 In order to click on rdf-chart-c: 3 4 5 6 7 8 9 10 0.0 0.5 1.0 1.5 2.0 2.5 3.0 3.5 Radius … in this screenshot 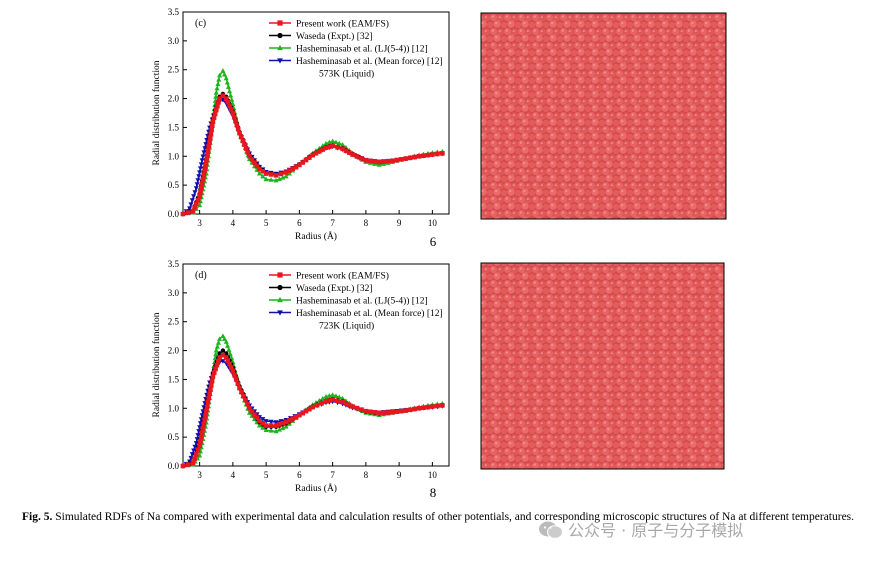, I will do `click(300, 128)`.